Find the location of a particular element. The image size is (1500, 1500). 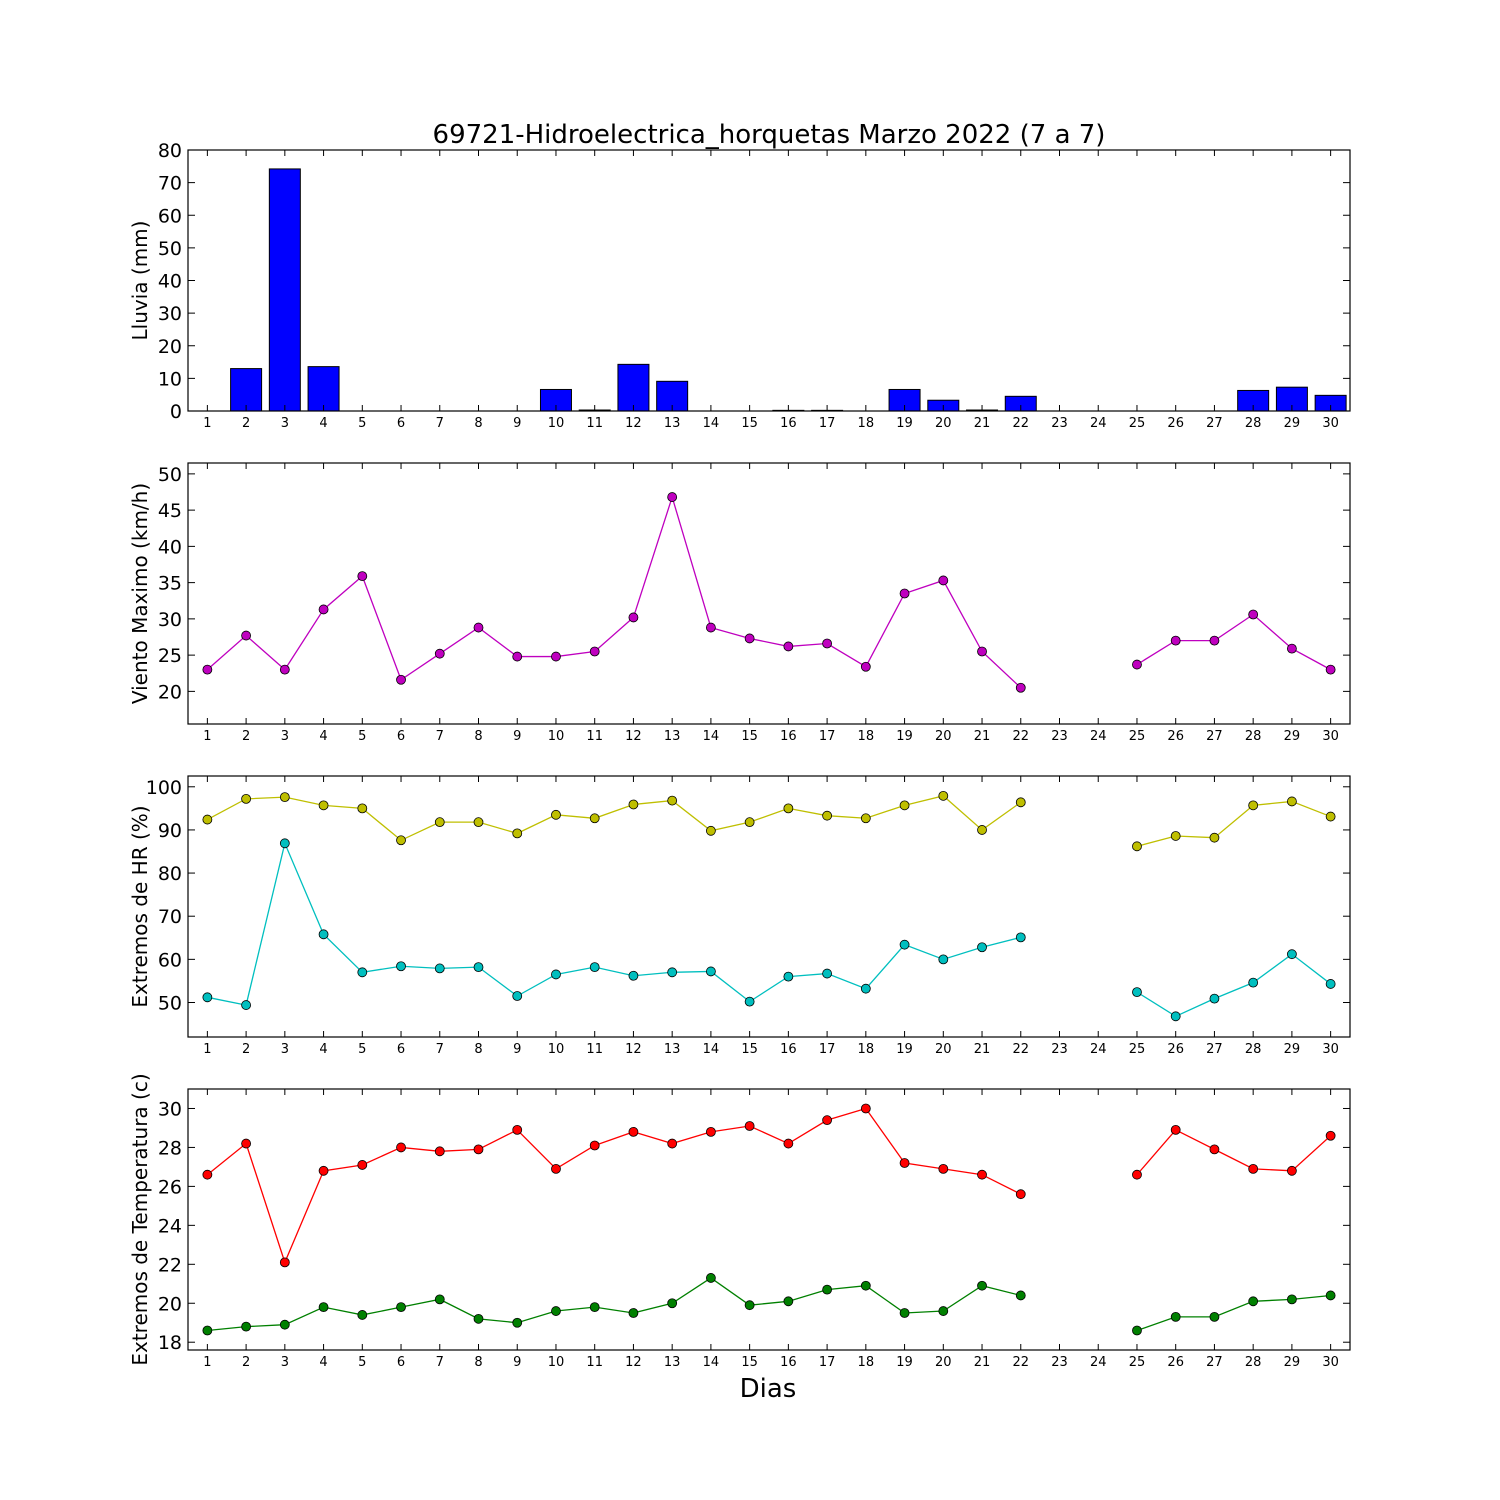

x-tick-label: 9 is located at coordinates (517, 736).